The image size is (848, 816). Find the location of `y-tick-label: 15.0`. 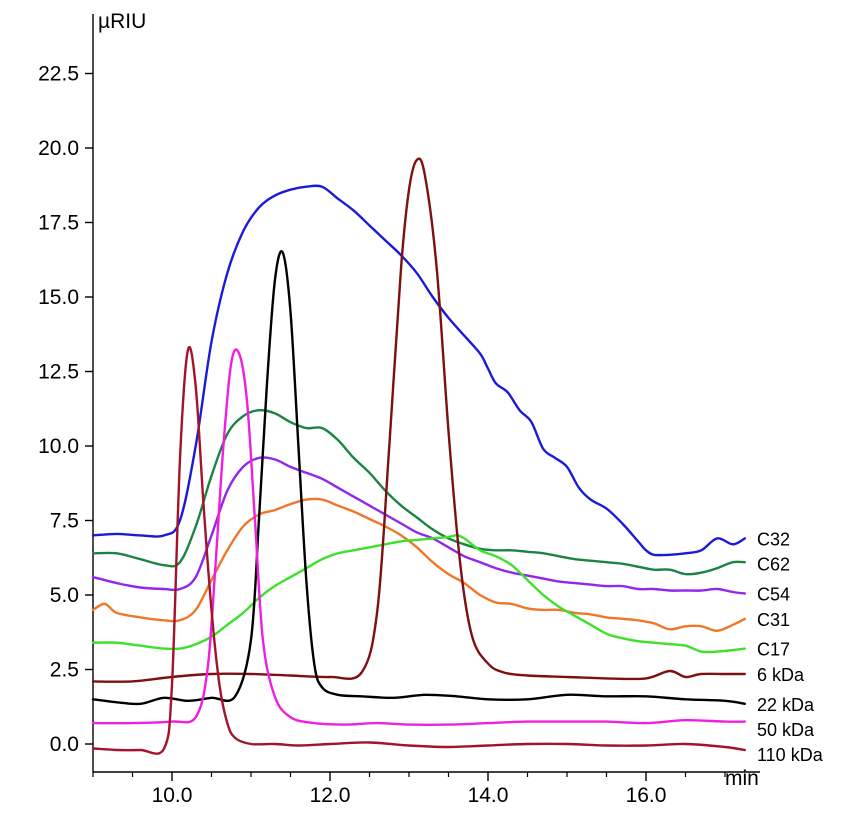

y-tick-label: 15.0 is located at coordinates (58, 297).